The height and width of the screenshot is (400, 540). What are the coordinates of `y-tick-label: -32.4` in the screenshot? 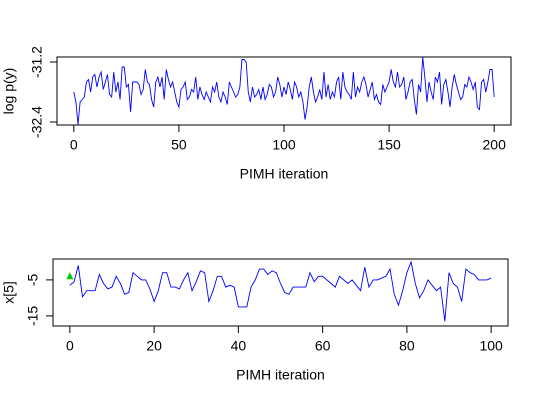 It's located at (37, 122).